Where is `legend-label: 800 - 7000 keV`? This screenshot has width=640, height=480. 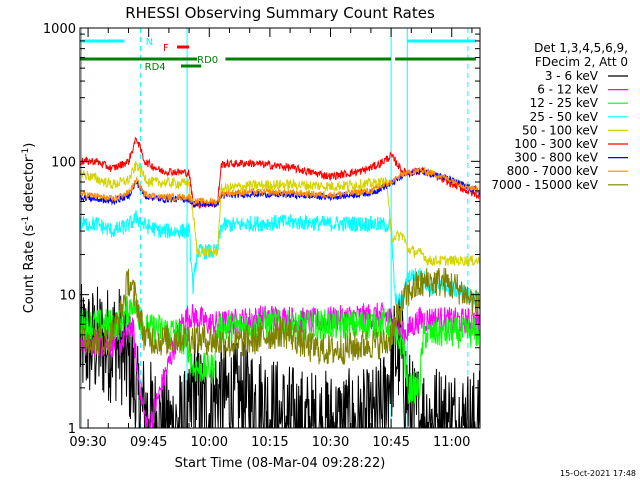
legend-label: 800 - 7000 keV is located at coordinates (553, 171).